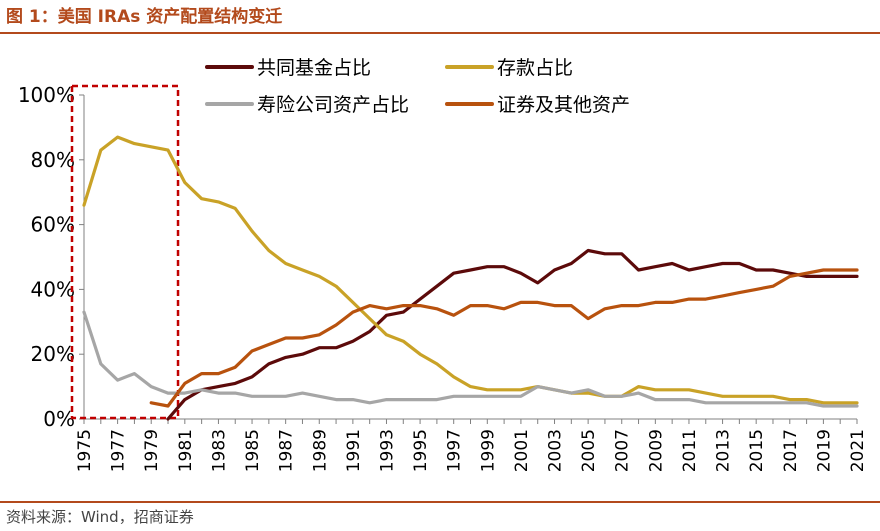  Describe the element at coordinates (320, 450) in the screenshot. I see `x-tick-label: 1989` at that location.